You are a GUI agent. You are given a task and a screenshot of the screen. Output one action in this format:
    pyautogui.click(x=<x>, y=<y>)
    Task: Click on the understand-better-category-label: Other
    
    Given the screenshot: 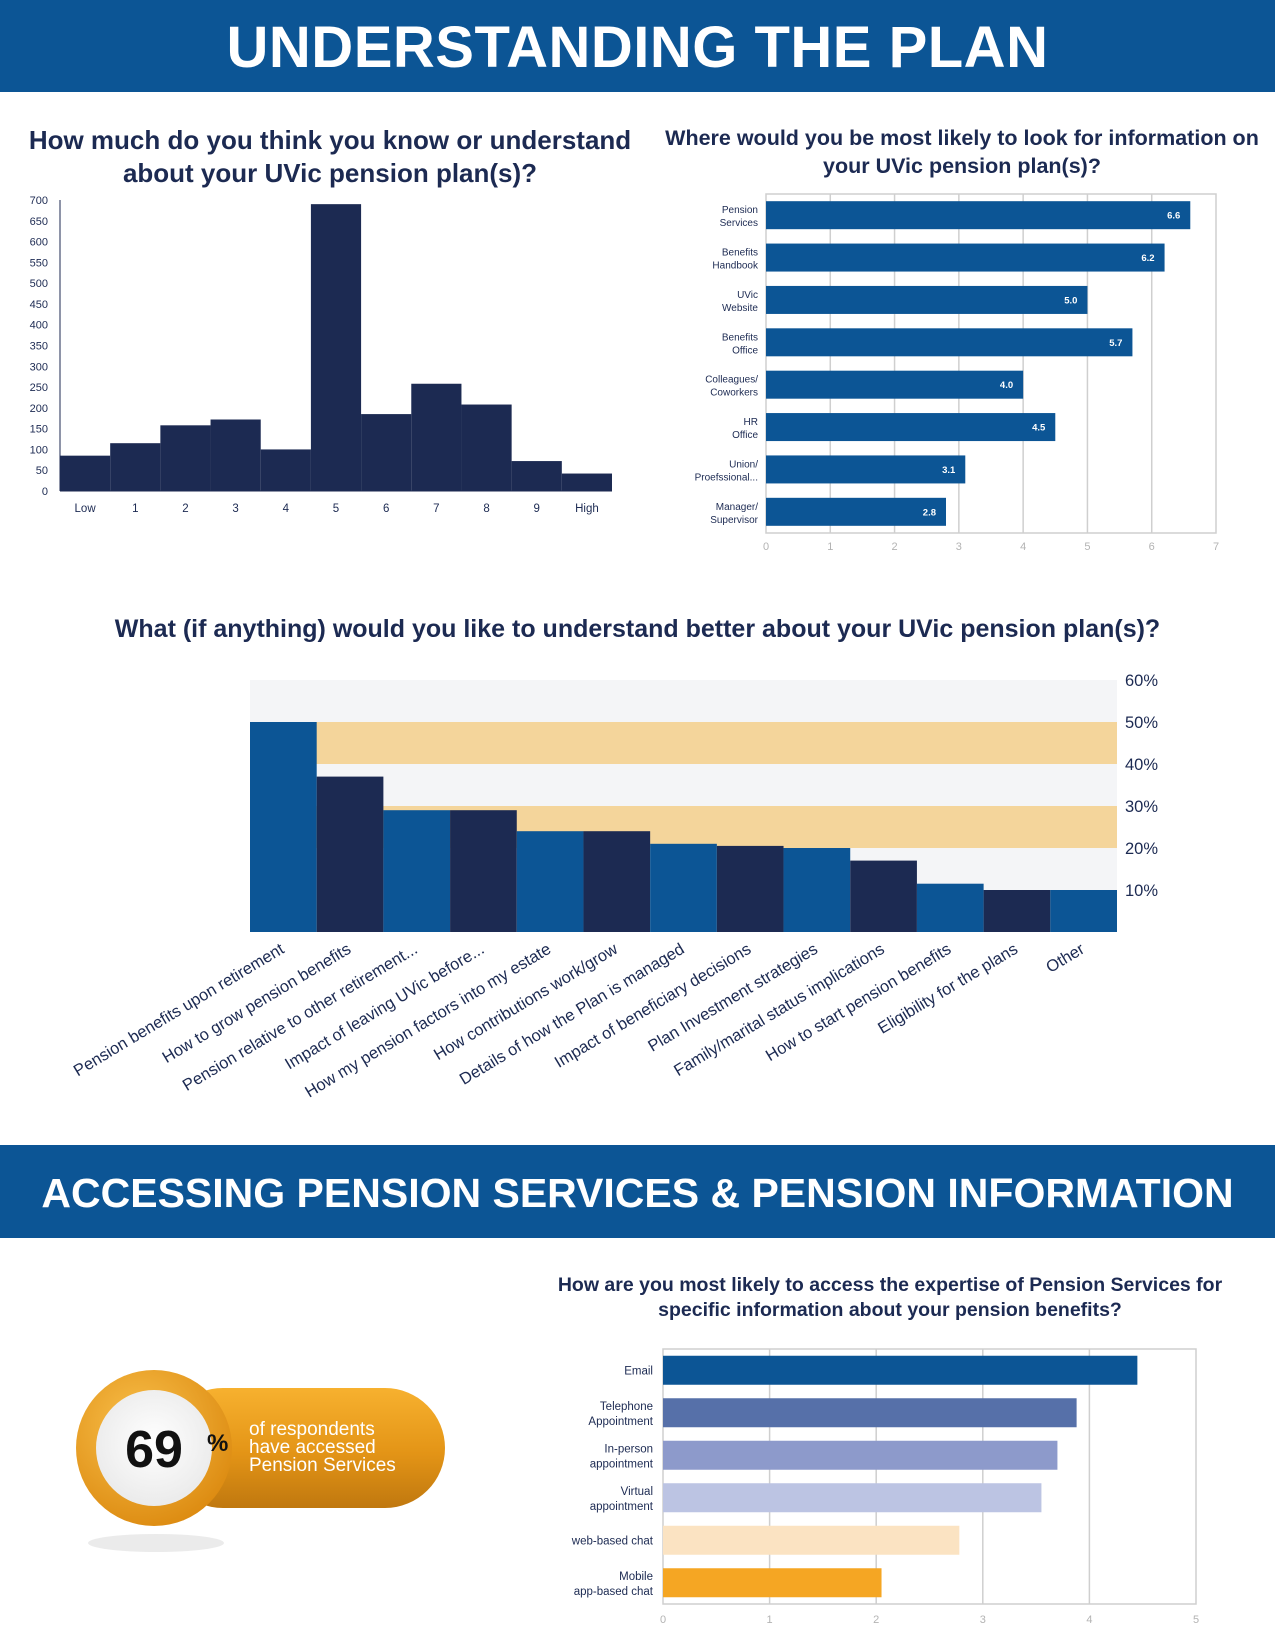 What is the action you would take?
    pyautogui.click(x=1065, y=958)
    